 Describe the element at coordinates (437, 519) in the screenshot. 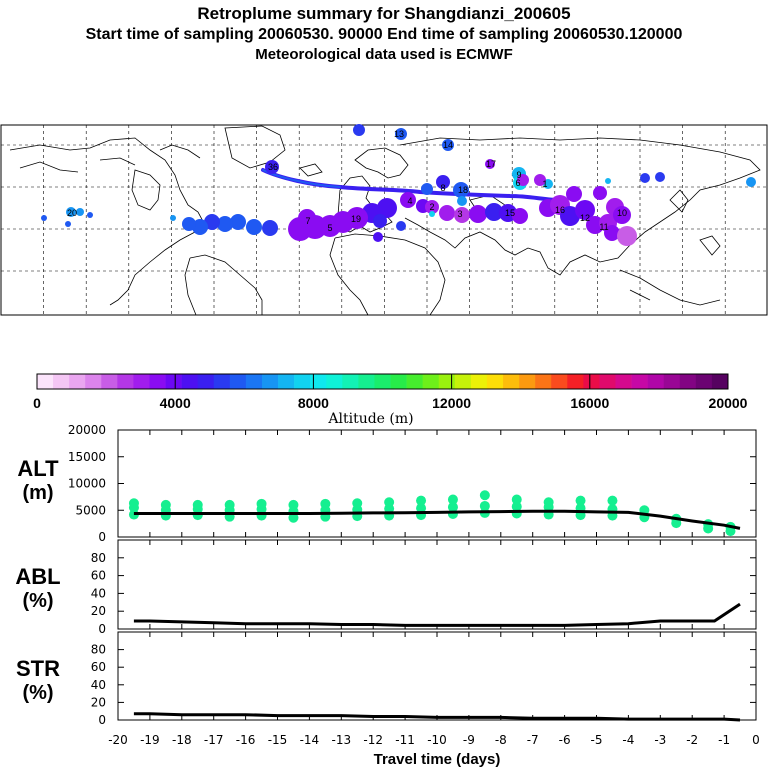

I see `series-line-alt` at that location.